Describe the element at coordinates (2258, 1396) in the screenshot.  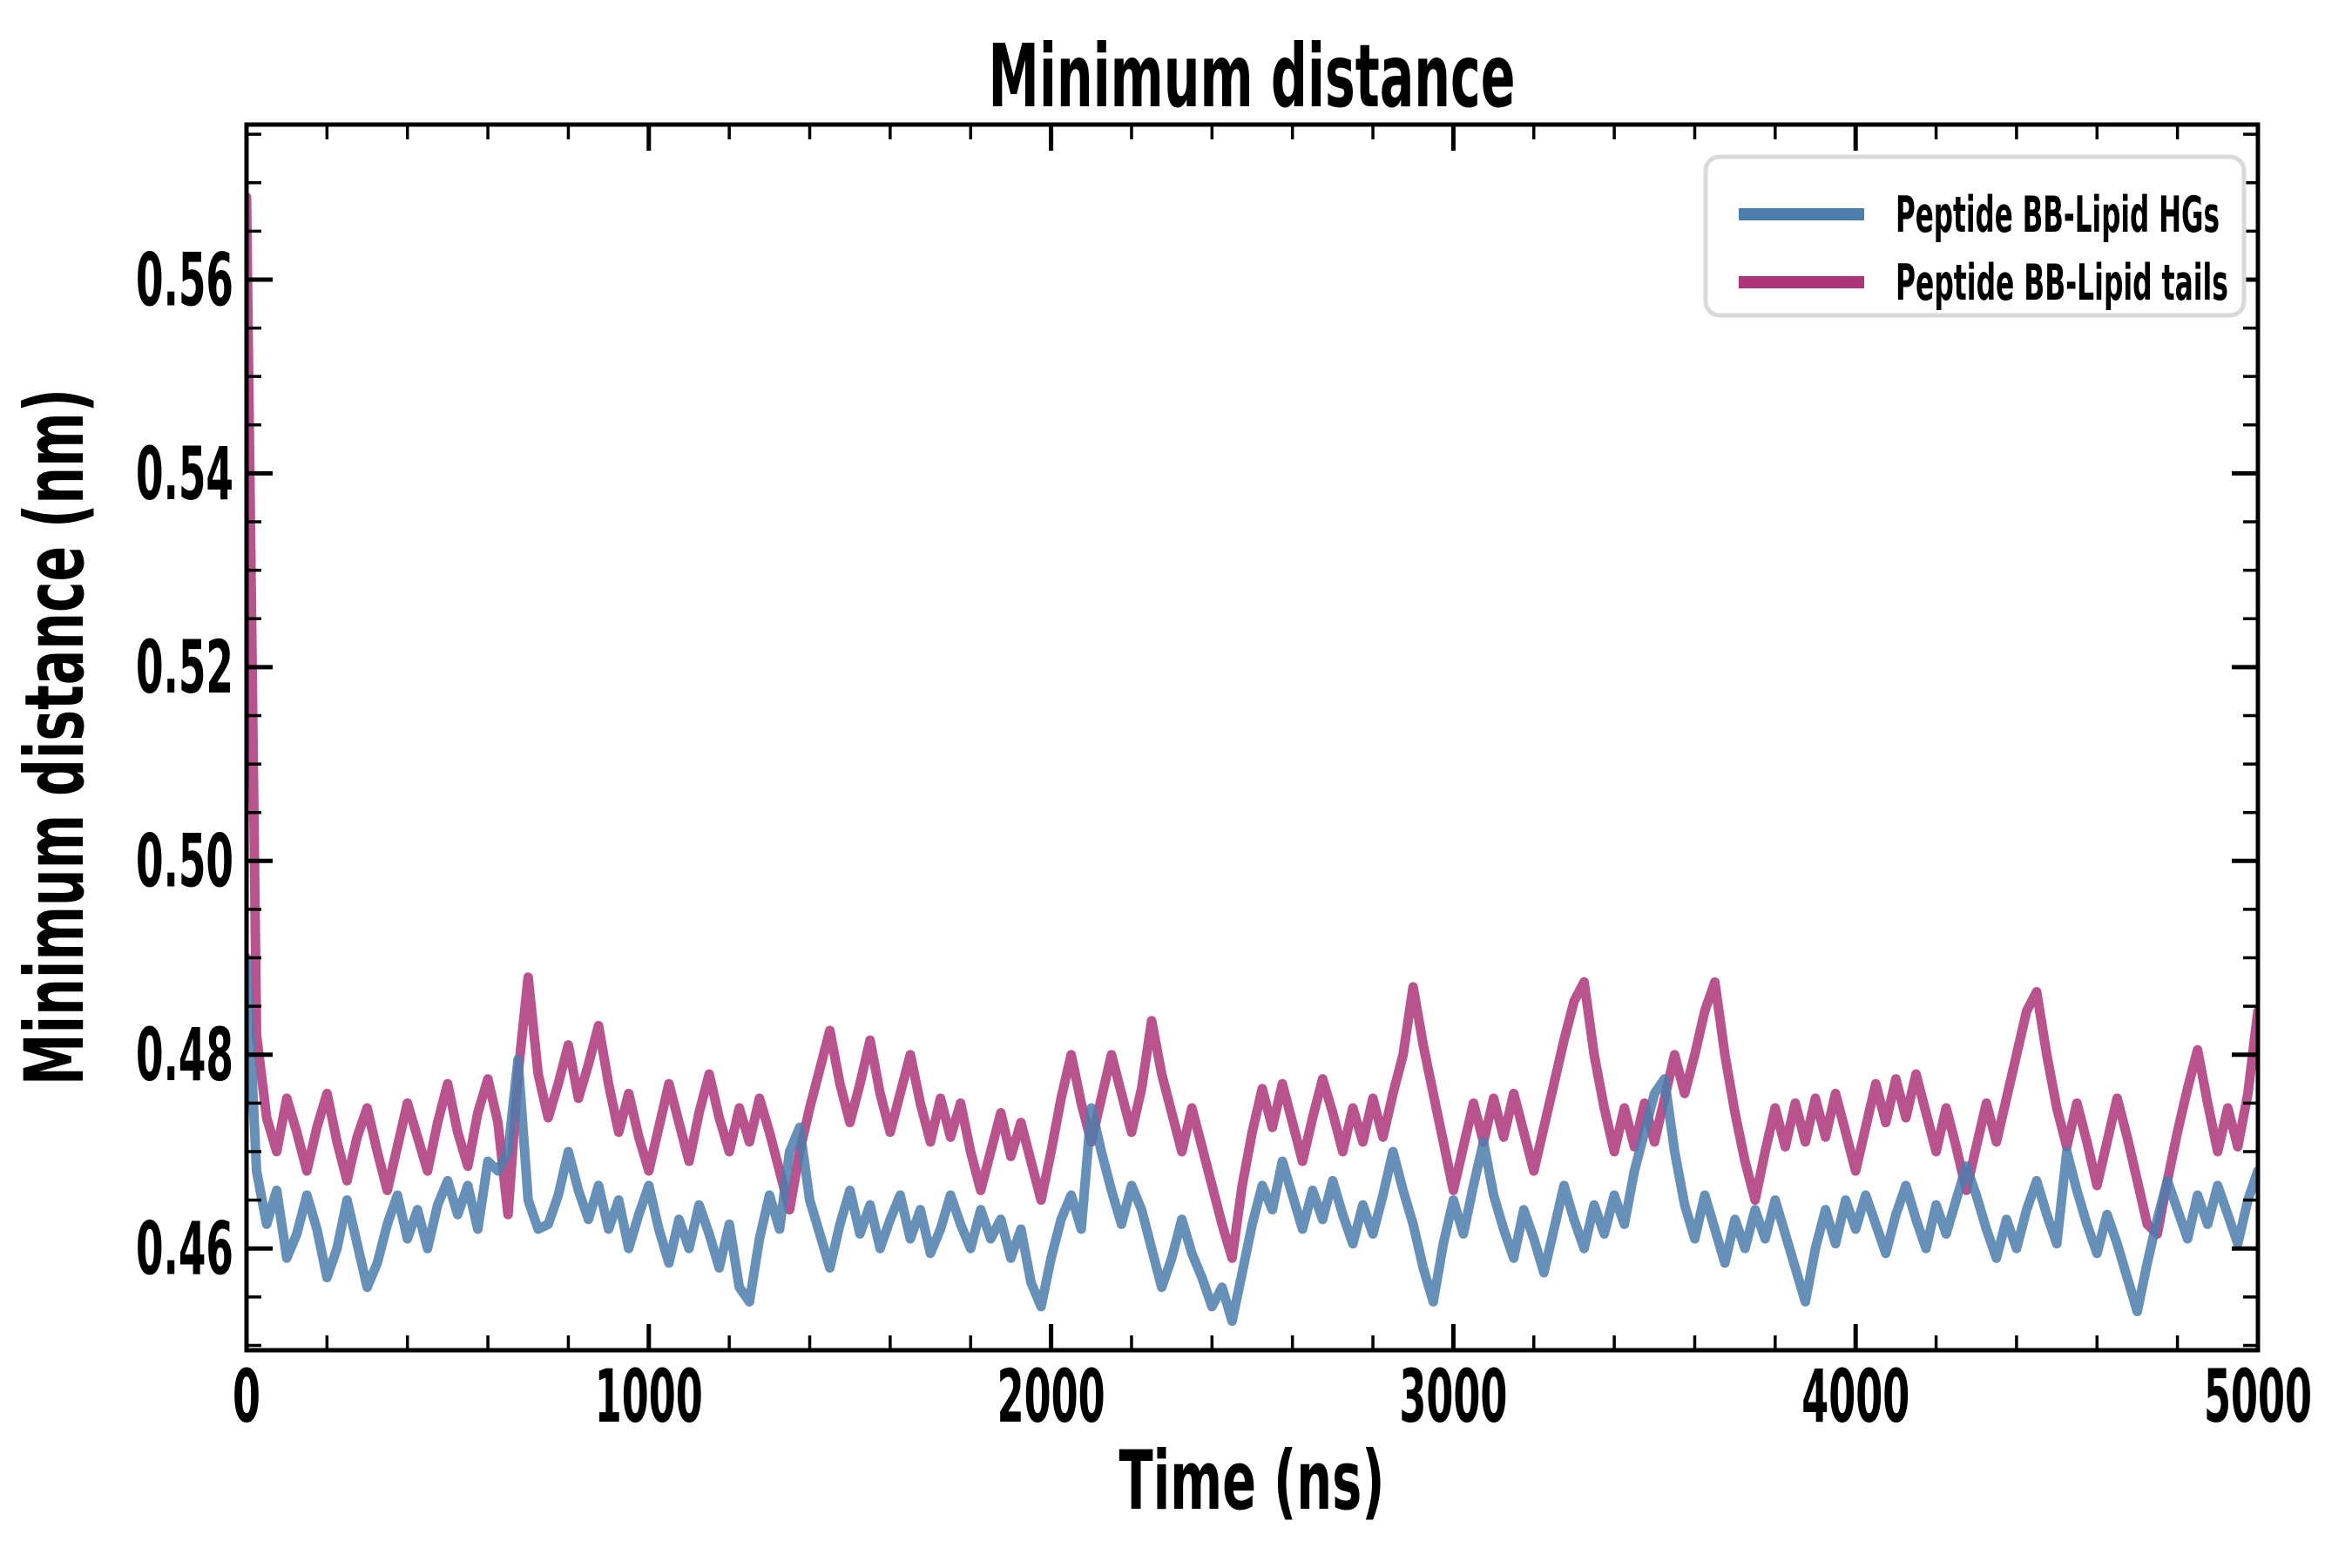
I see `x-tick-label: 5000` at that location.